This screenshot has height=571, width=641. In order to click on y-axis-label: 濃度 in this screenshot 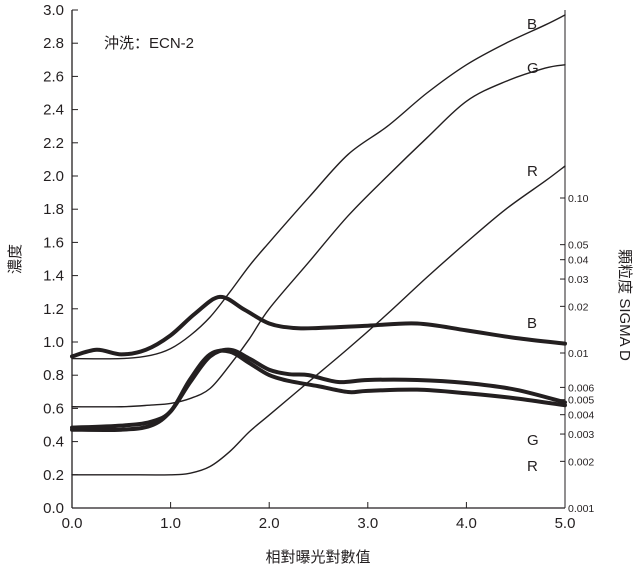, I will do `click(15, 259)`.